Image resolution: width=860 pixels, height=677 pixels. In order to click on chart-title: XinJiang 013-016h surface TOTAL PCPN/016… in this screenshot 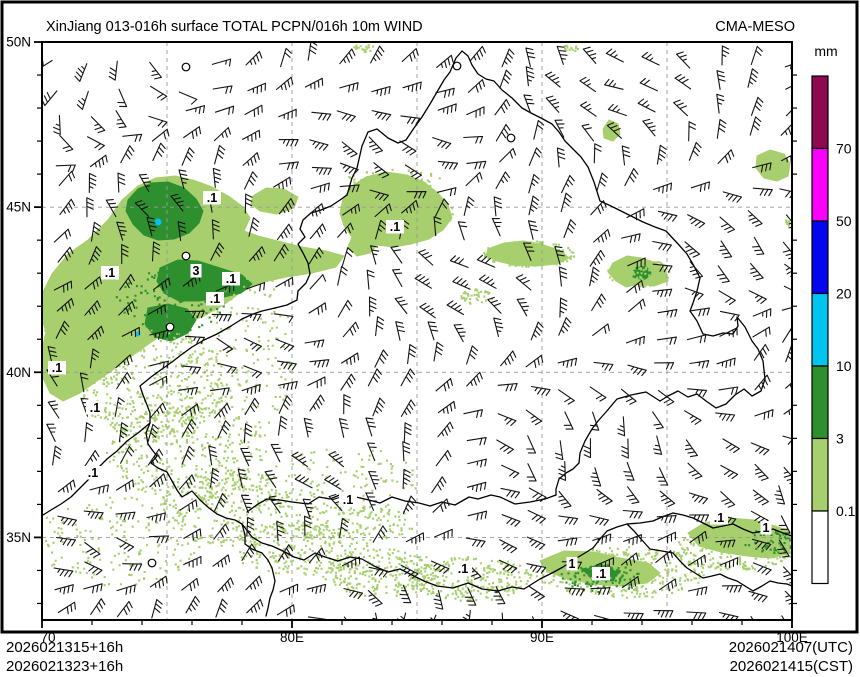, I will do `click(234, 27)`.